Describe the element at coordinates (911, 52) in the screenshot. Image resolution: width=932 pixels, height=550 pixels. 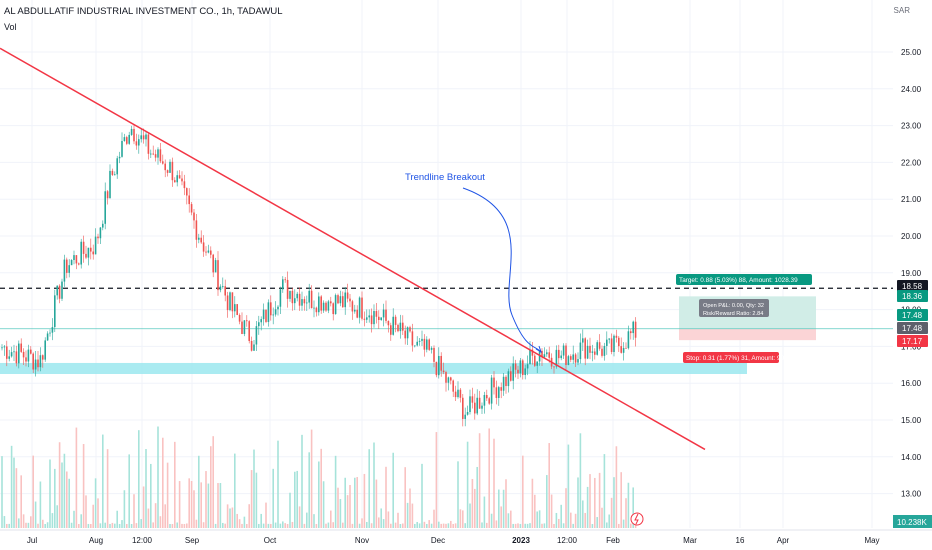
I see `y-tick-label: 25.00` at that location.